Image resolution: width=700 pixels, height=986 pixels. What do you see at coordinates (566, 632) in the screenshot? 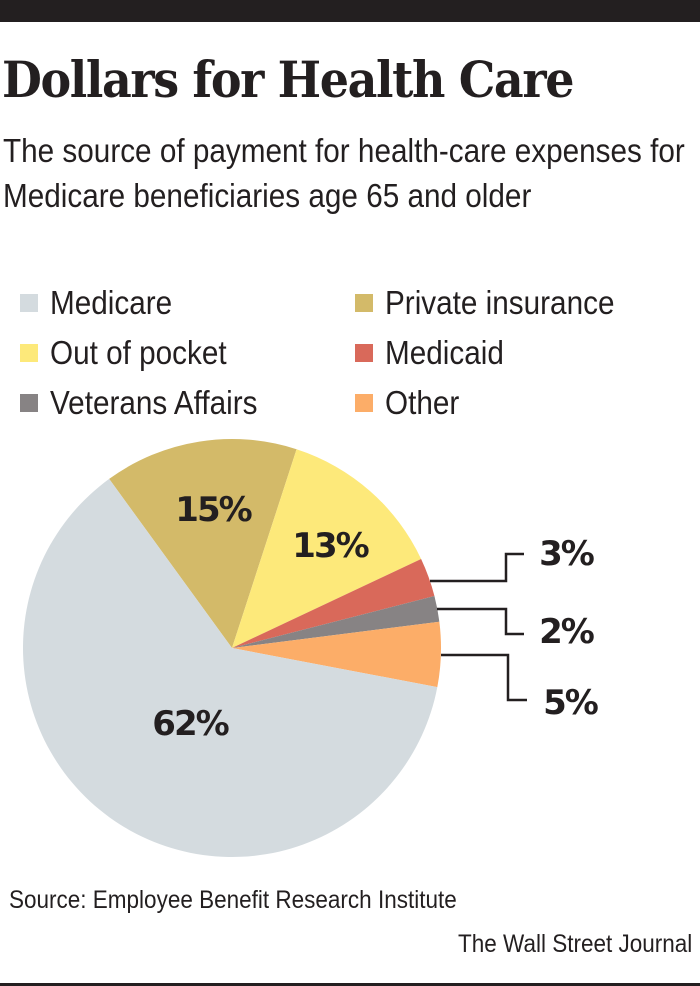
I see `slice-label-veterans-affairs: 2%` at bounding box center [566, 632].